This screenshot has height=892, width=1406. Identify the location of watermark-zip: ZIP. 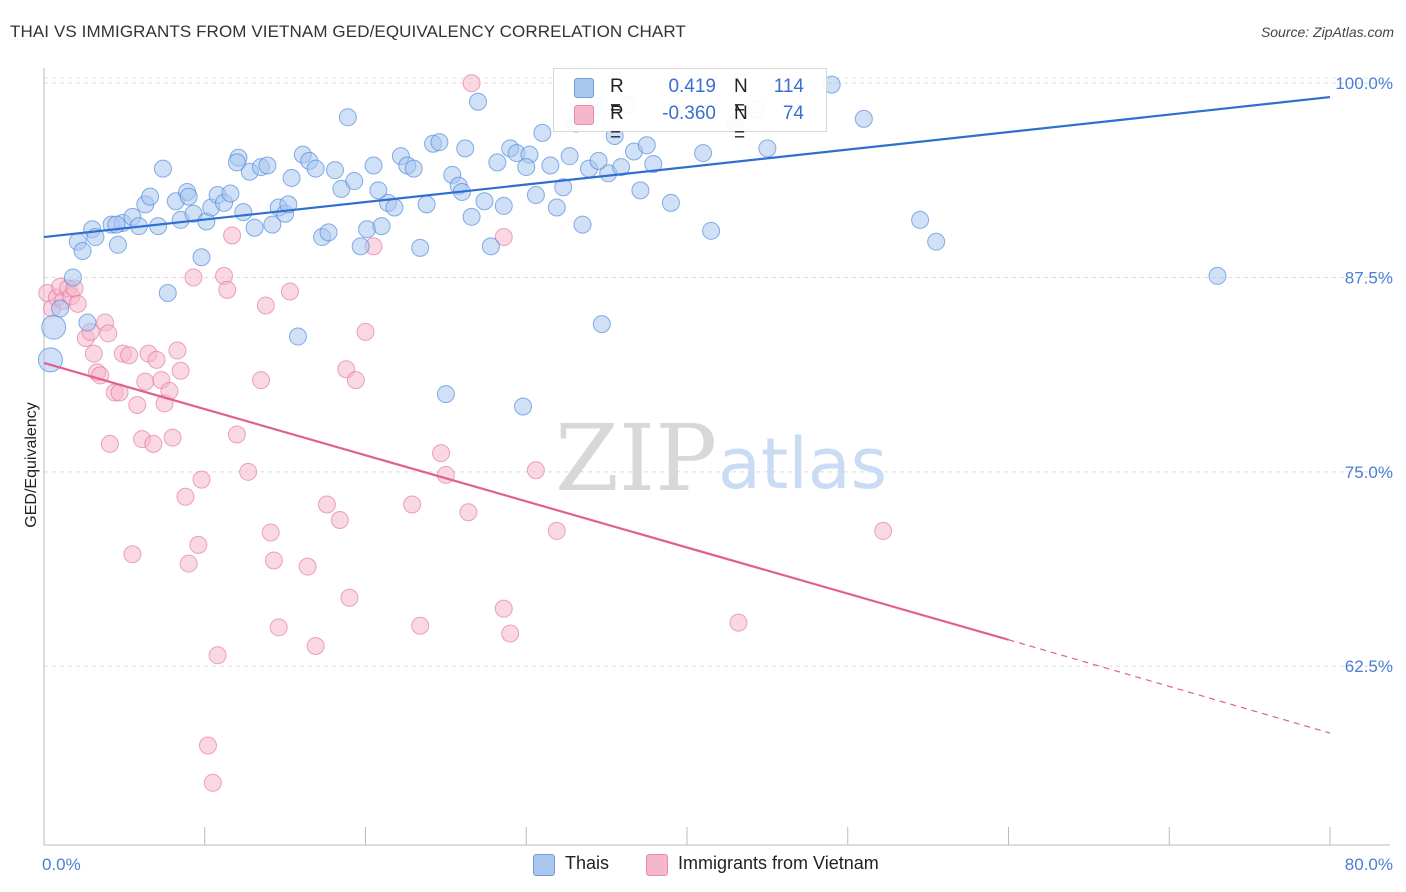
(636, 458).